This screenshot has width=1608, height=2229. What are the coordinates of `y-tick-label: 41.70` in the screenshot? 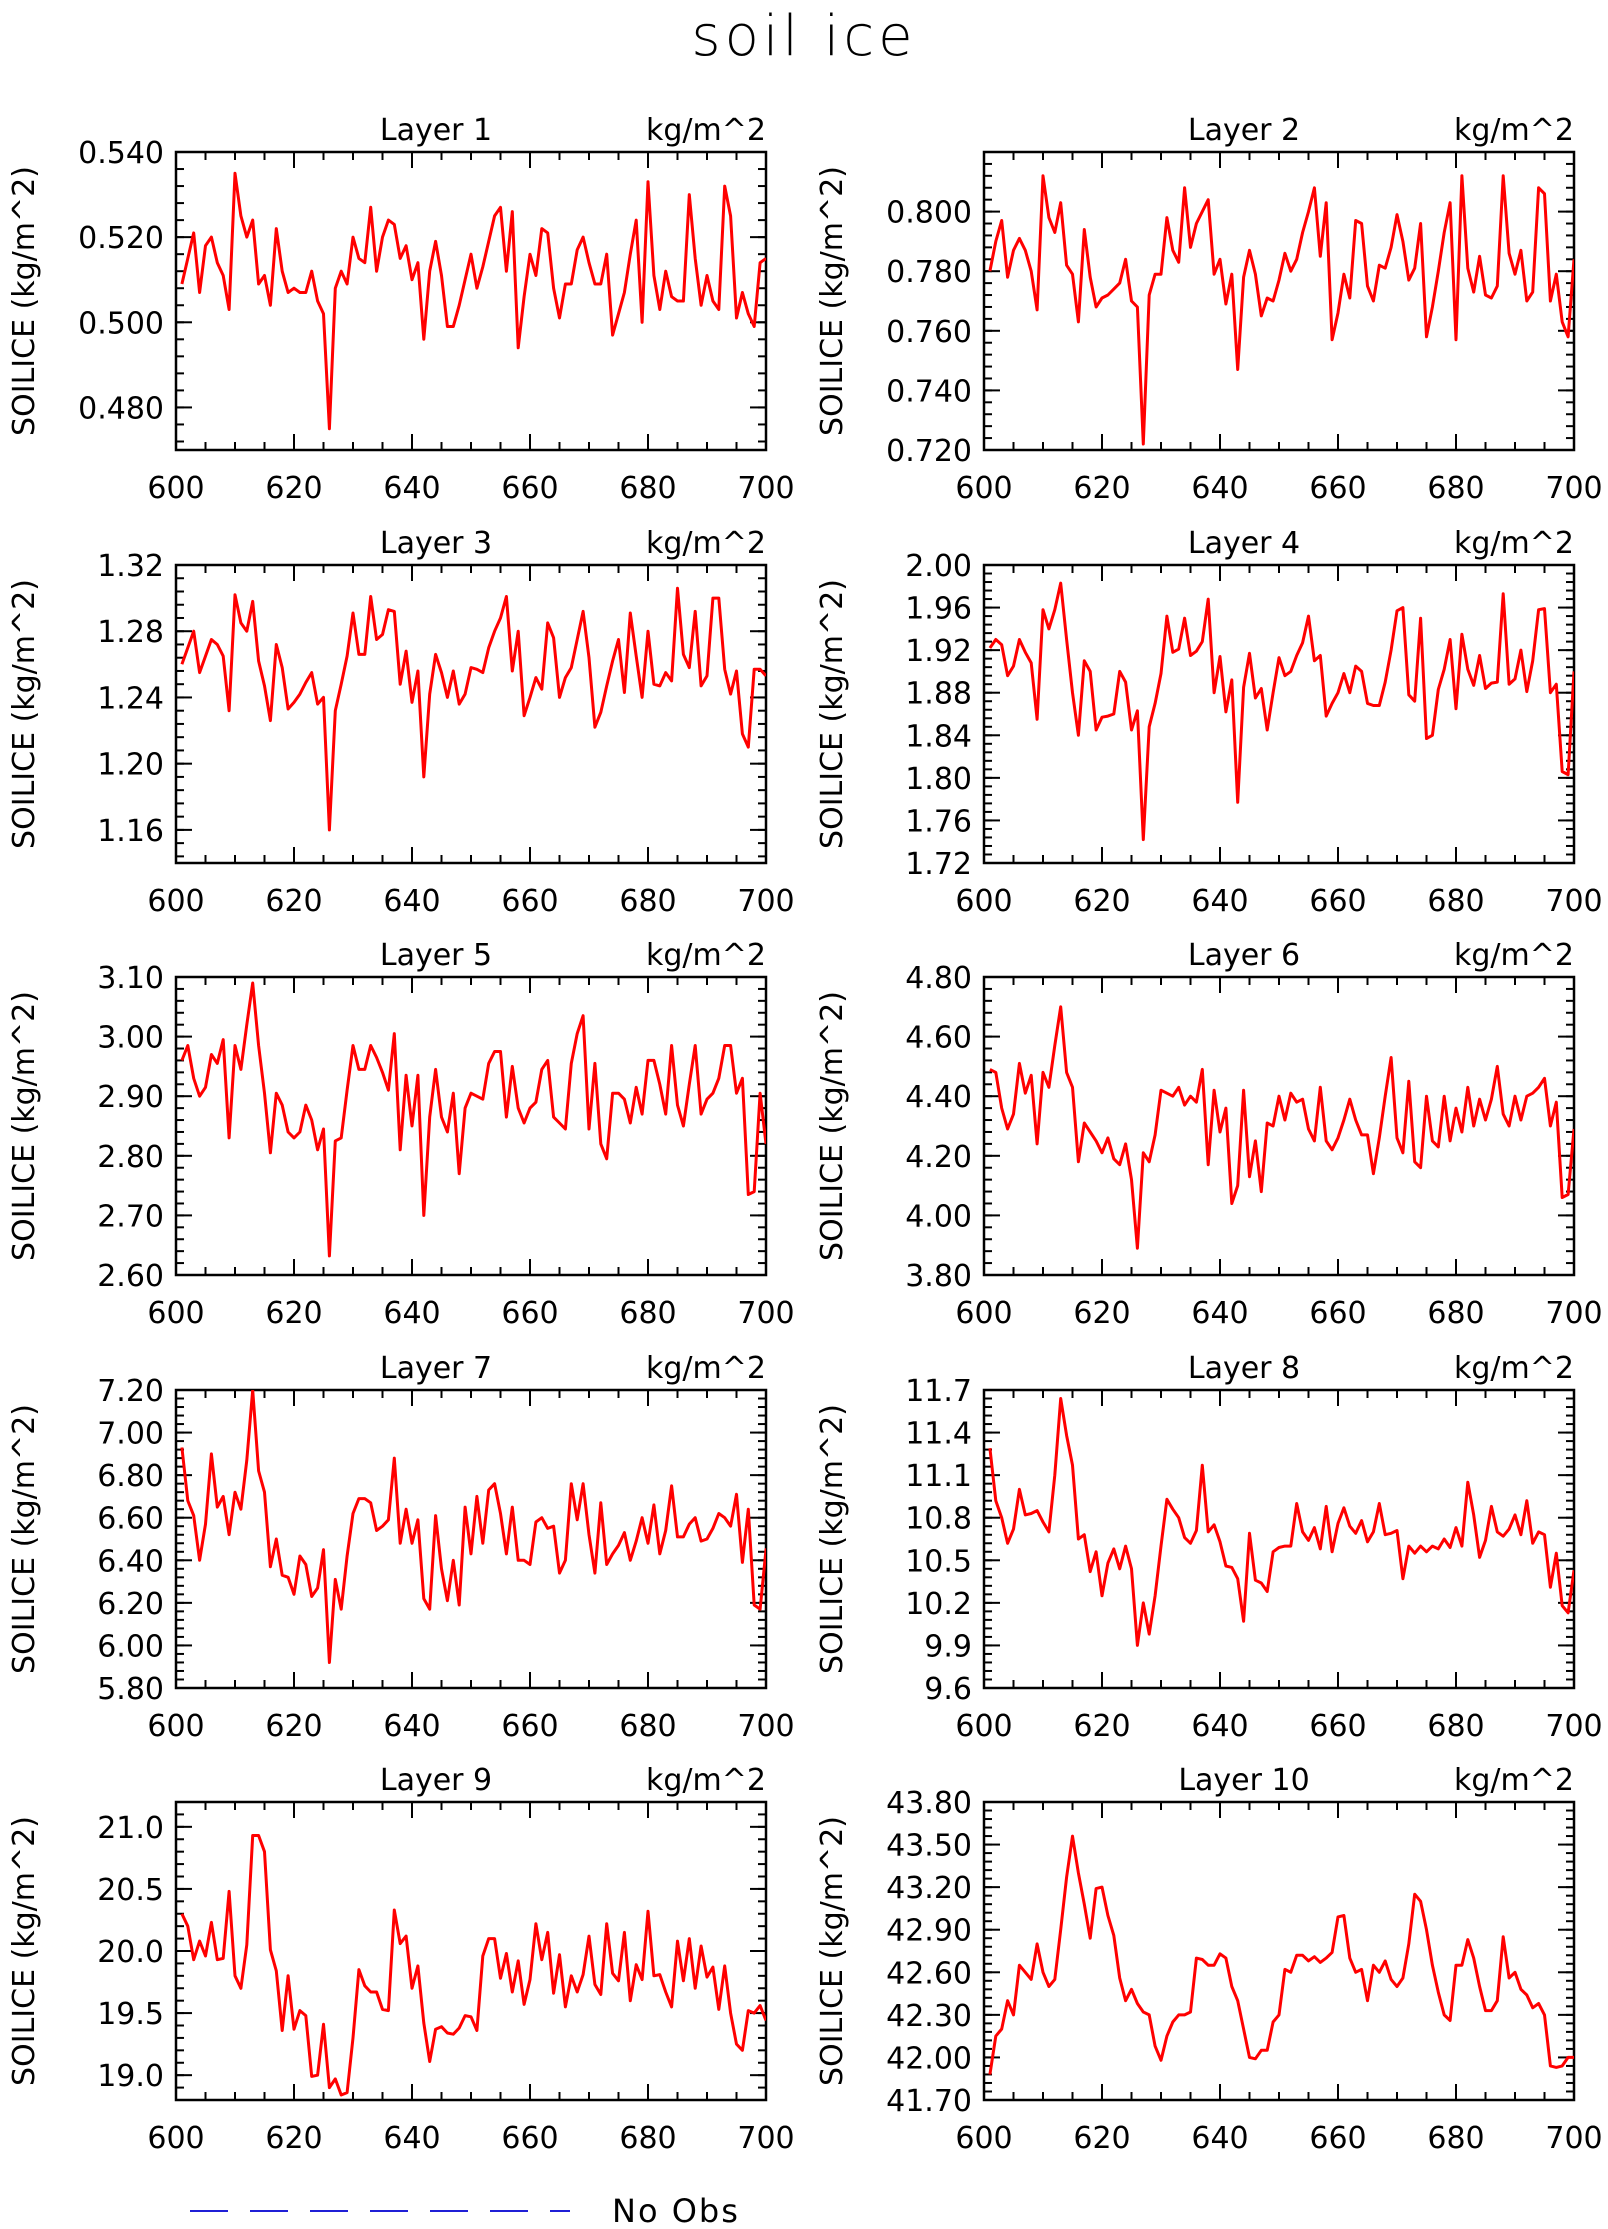 It's located at (929, 2101).